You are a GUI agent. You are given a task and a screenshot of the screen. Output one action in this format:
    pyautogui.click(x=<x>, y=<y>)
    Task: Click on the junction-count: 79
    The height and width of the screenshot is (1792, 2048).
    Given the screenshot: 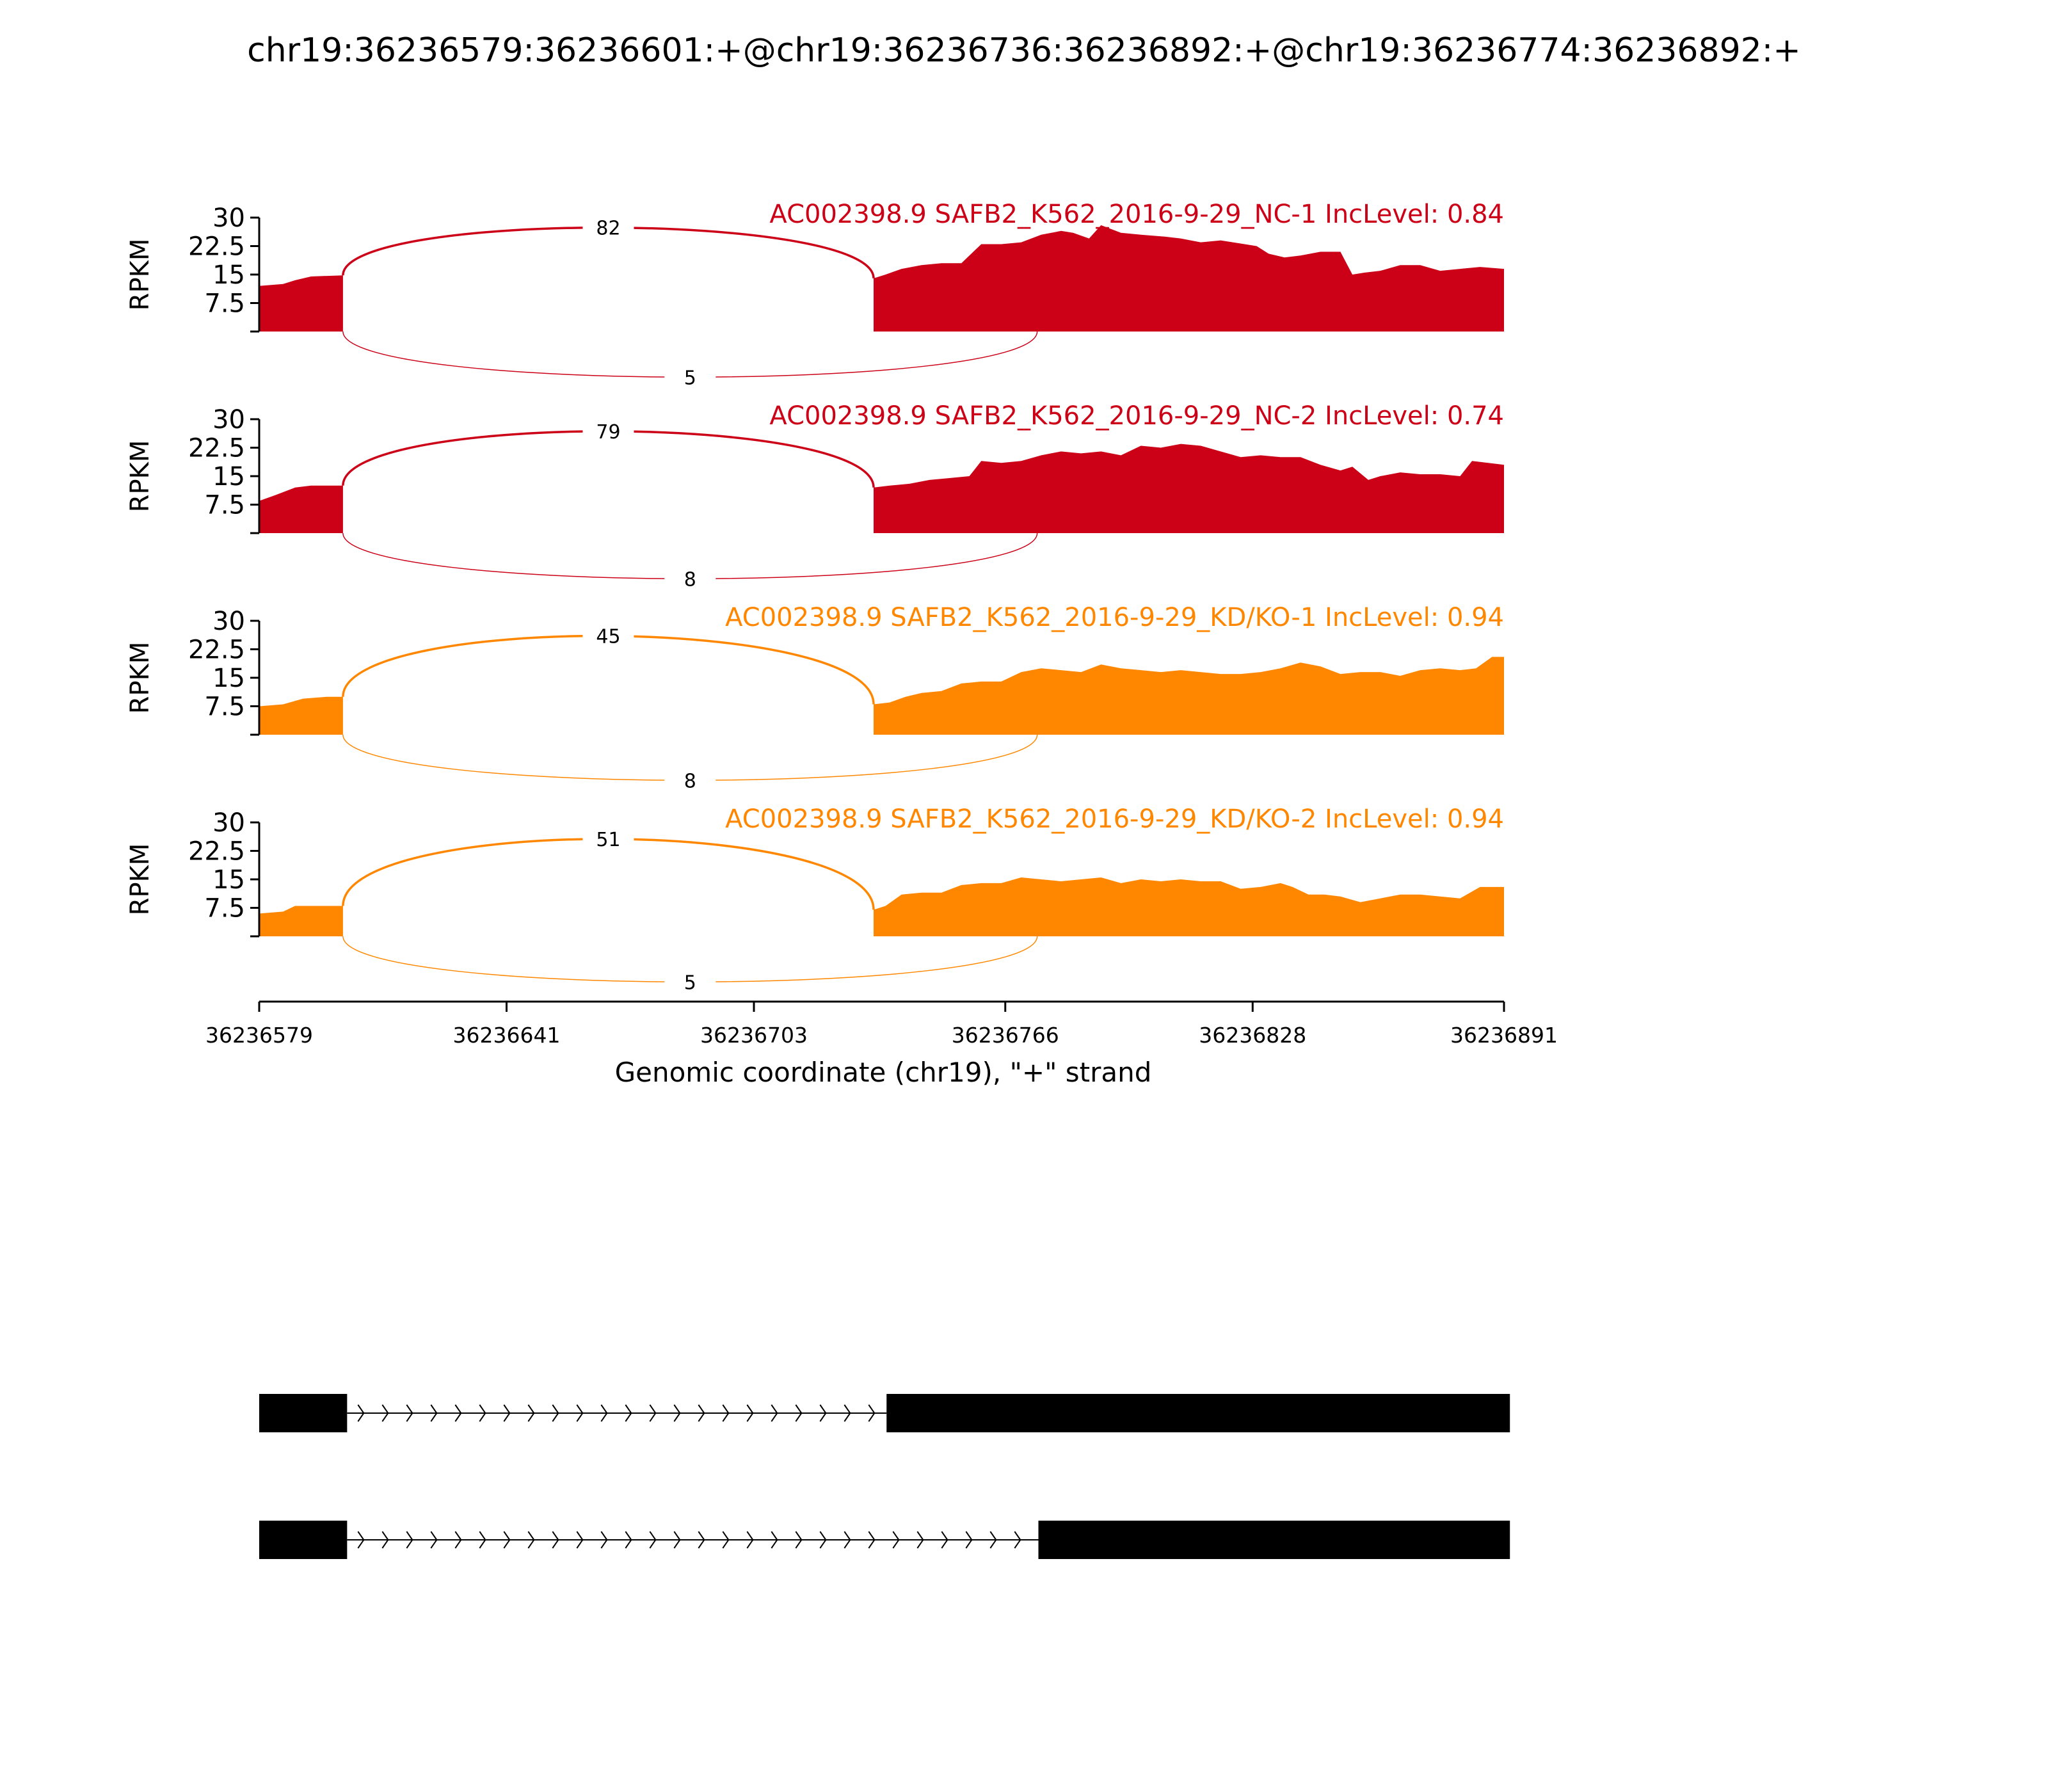 What is the action you would take?
    pyautogui.click(x=608, y=432)
    